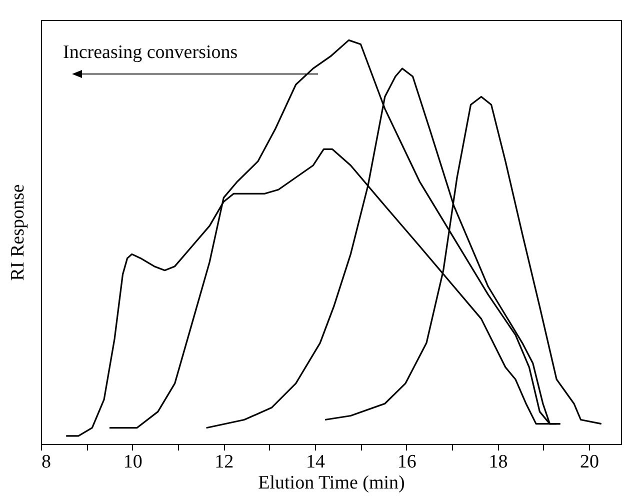 Image resolution: width=627 pixels, height=496 pixels. What do you see at coordinates (46, 462) in the screenshot?
I see `x-tick-label: 8` at bounding box center [46, 462].